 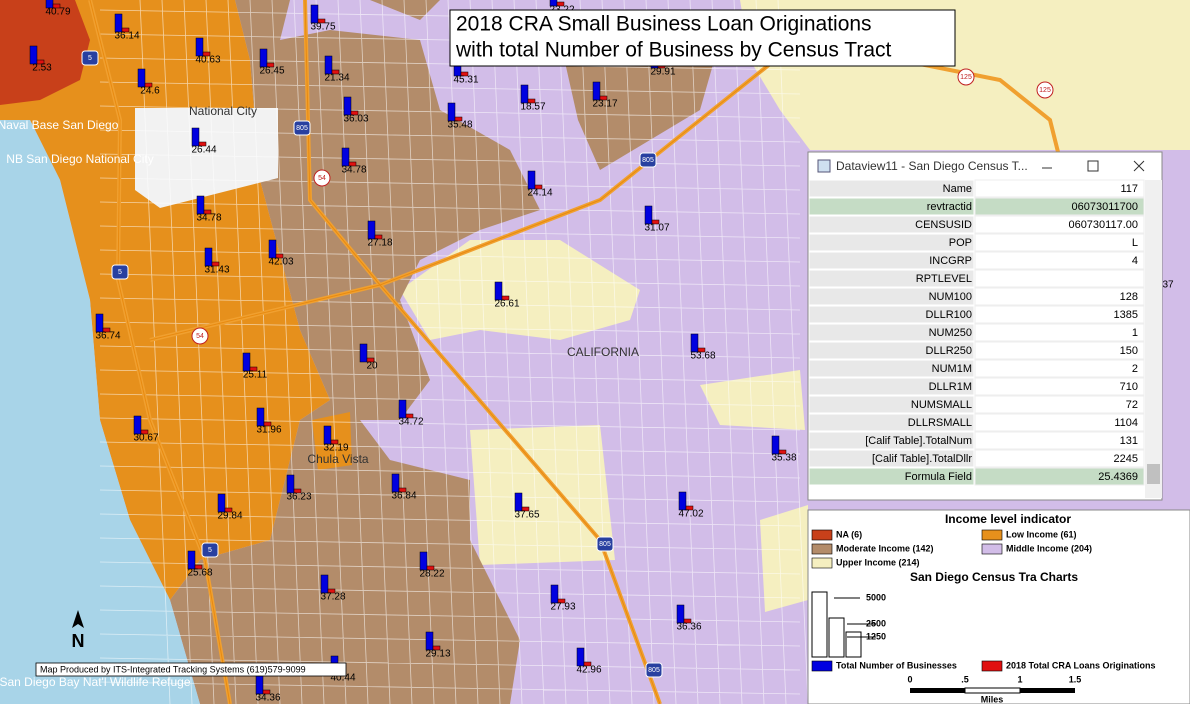 What do you see at coordinates (539, 193) in the screenshot?
I see `tract-label: 24.14` at bounding box center [539, 193].